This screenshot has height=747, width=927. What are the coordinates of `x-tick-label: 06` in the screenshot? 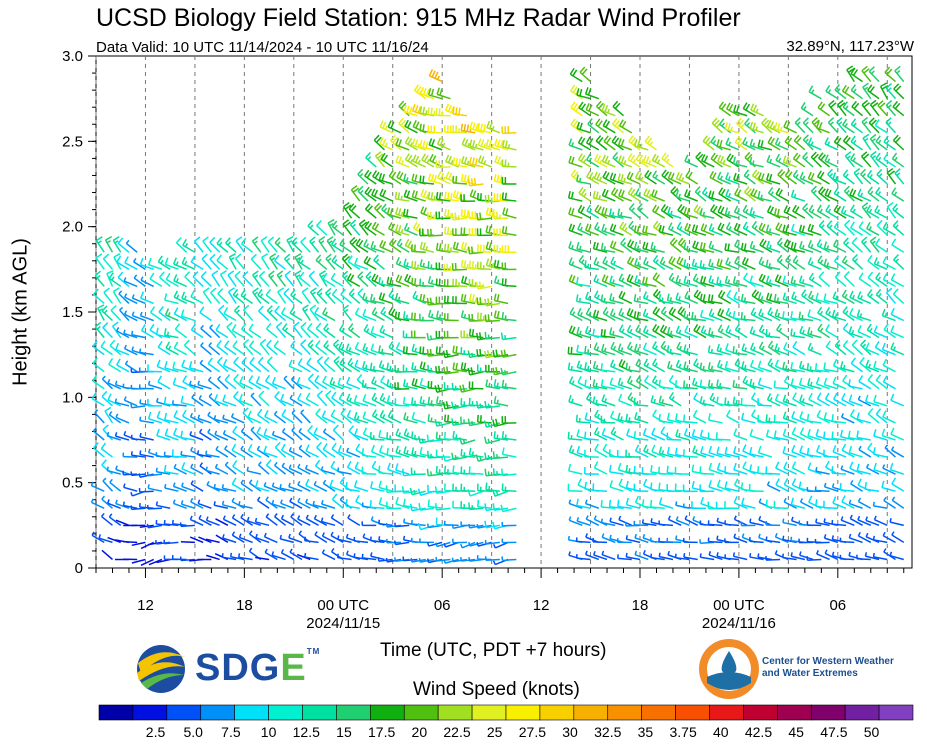 It's located at (442, 605).